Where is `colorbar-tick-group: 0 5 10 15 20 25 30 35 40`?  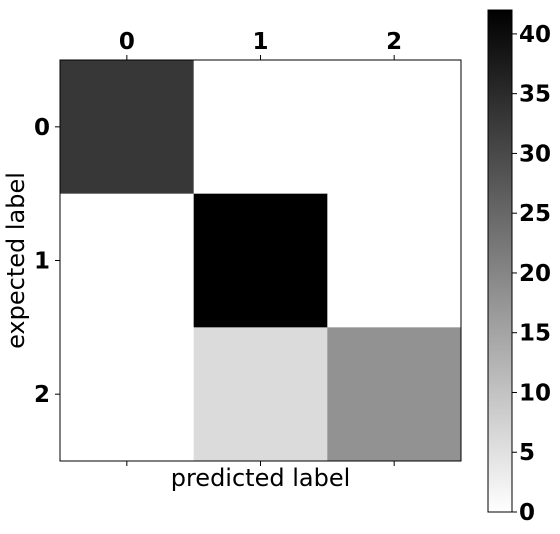 colorbar-tick-group: 0 5 10 15 20 25 30 35 40 is located at coordinates (531, 274).